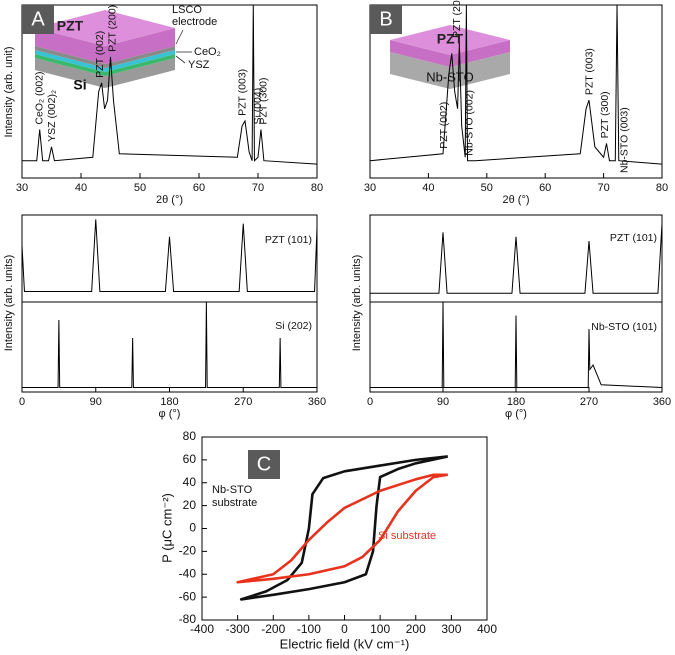  What do you see at coordinates (199, 65) in the screenshot?
I see `inset-label: YSZ` at bounding box center [199, 65].